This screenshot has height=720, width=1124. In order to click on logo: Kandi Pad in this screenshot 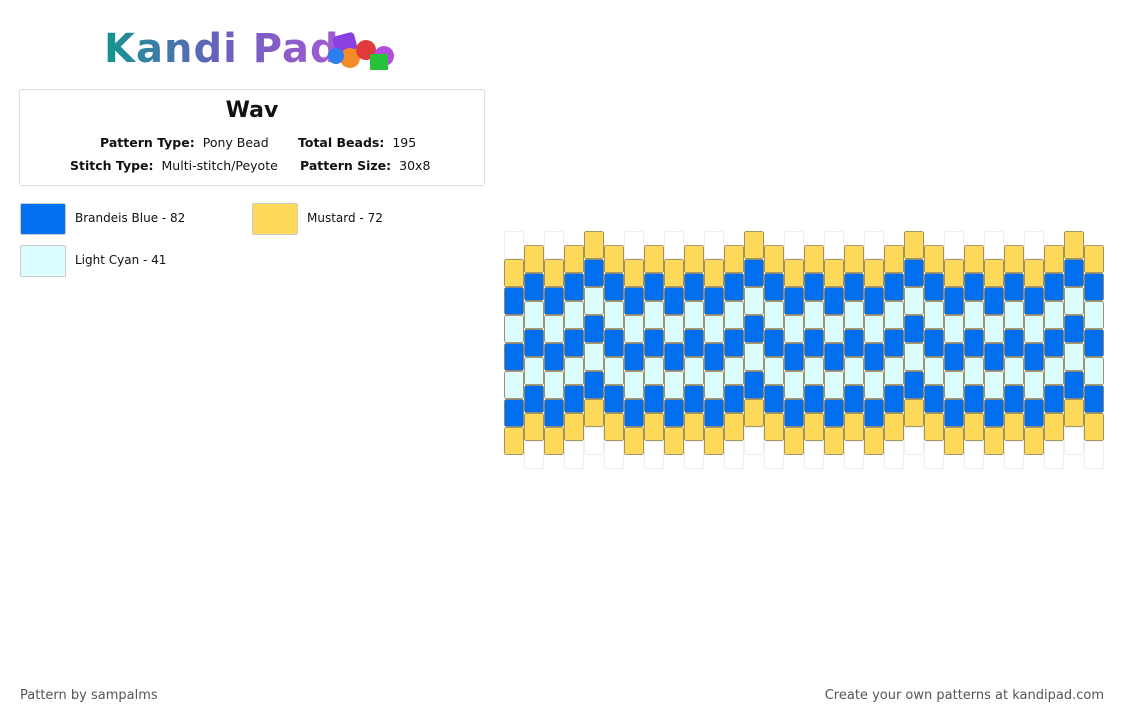, I will do `click(222, 49)`.